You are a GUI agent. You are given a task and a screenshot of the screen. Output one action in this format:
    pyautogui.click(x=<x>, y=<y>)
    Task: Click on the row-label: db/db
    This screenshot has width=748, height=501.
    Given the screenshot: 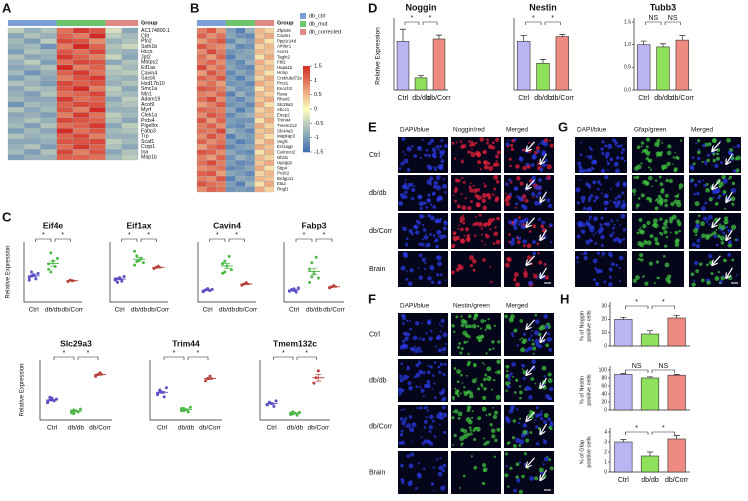 What is the action you would take?
    pyautogui.click(x=378, y=380)
    